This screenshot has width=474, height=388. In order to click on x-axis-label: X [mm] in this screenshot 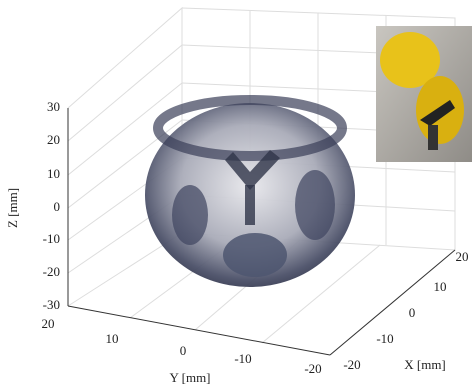, I will do `click(425, 364)`.